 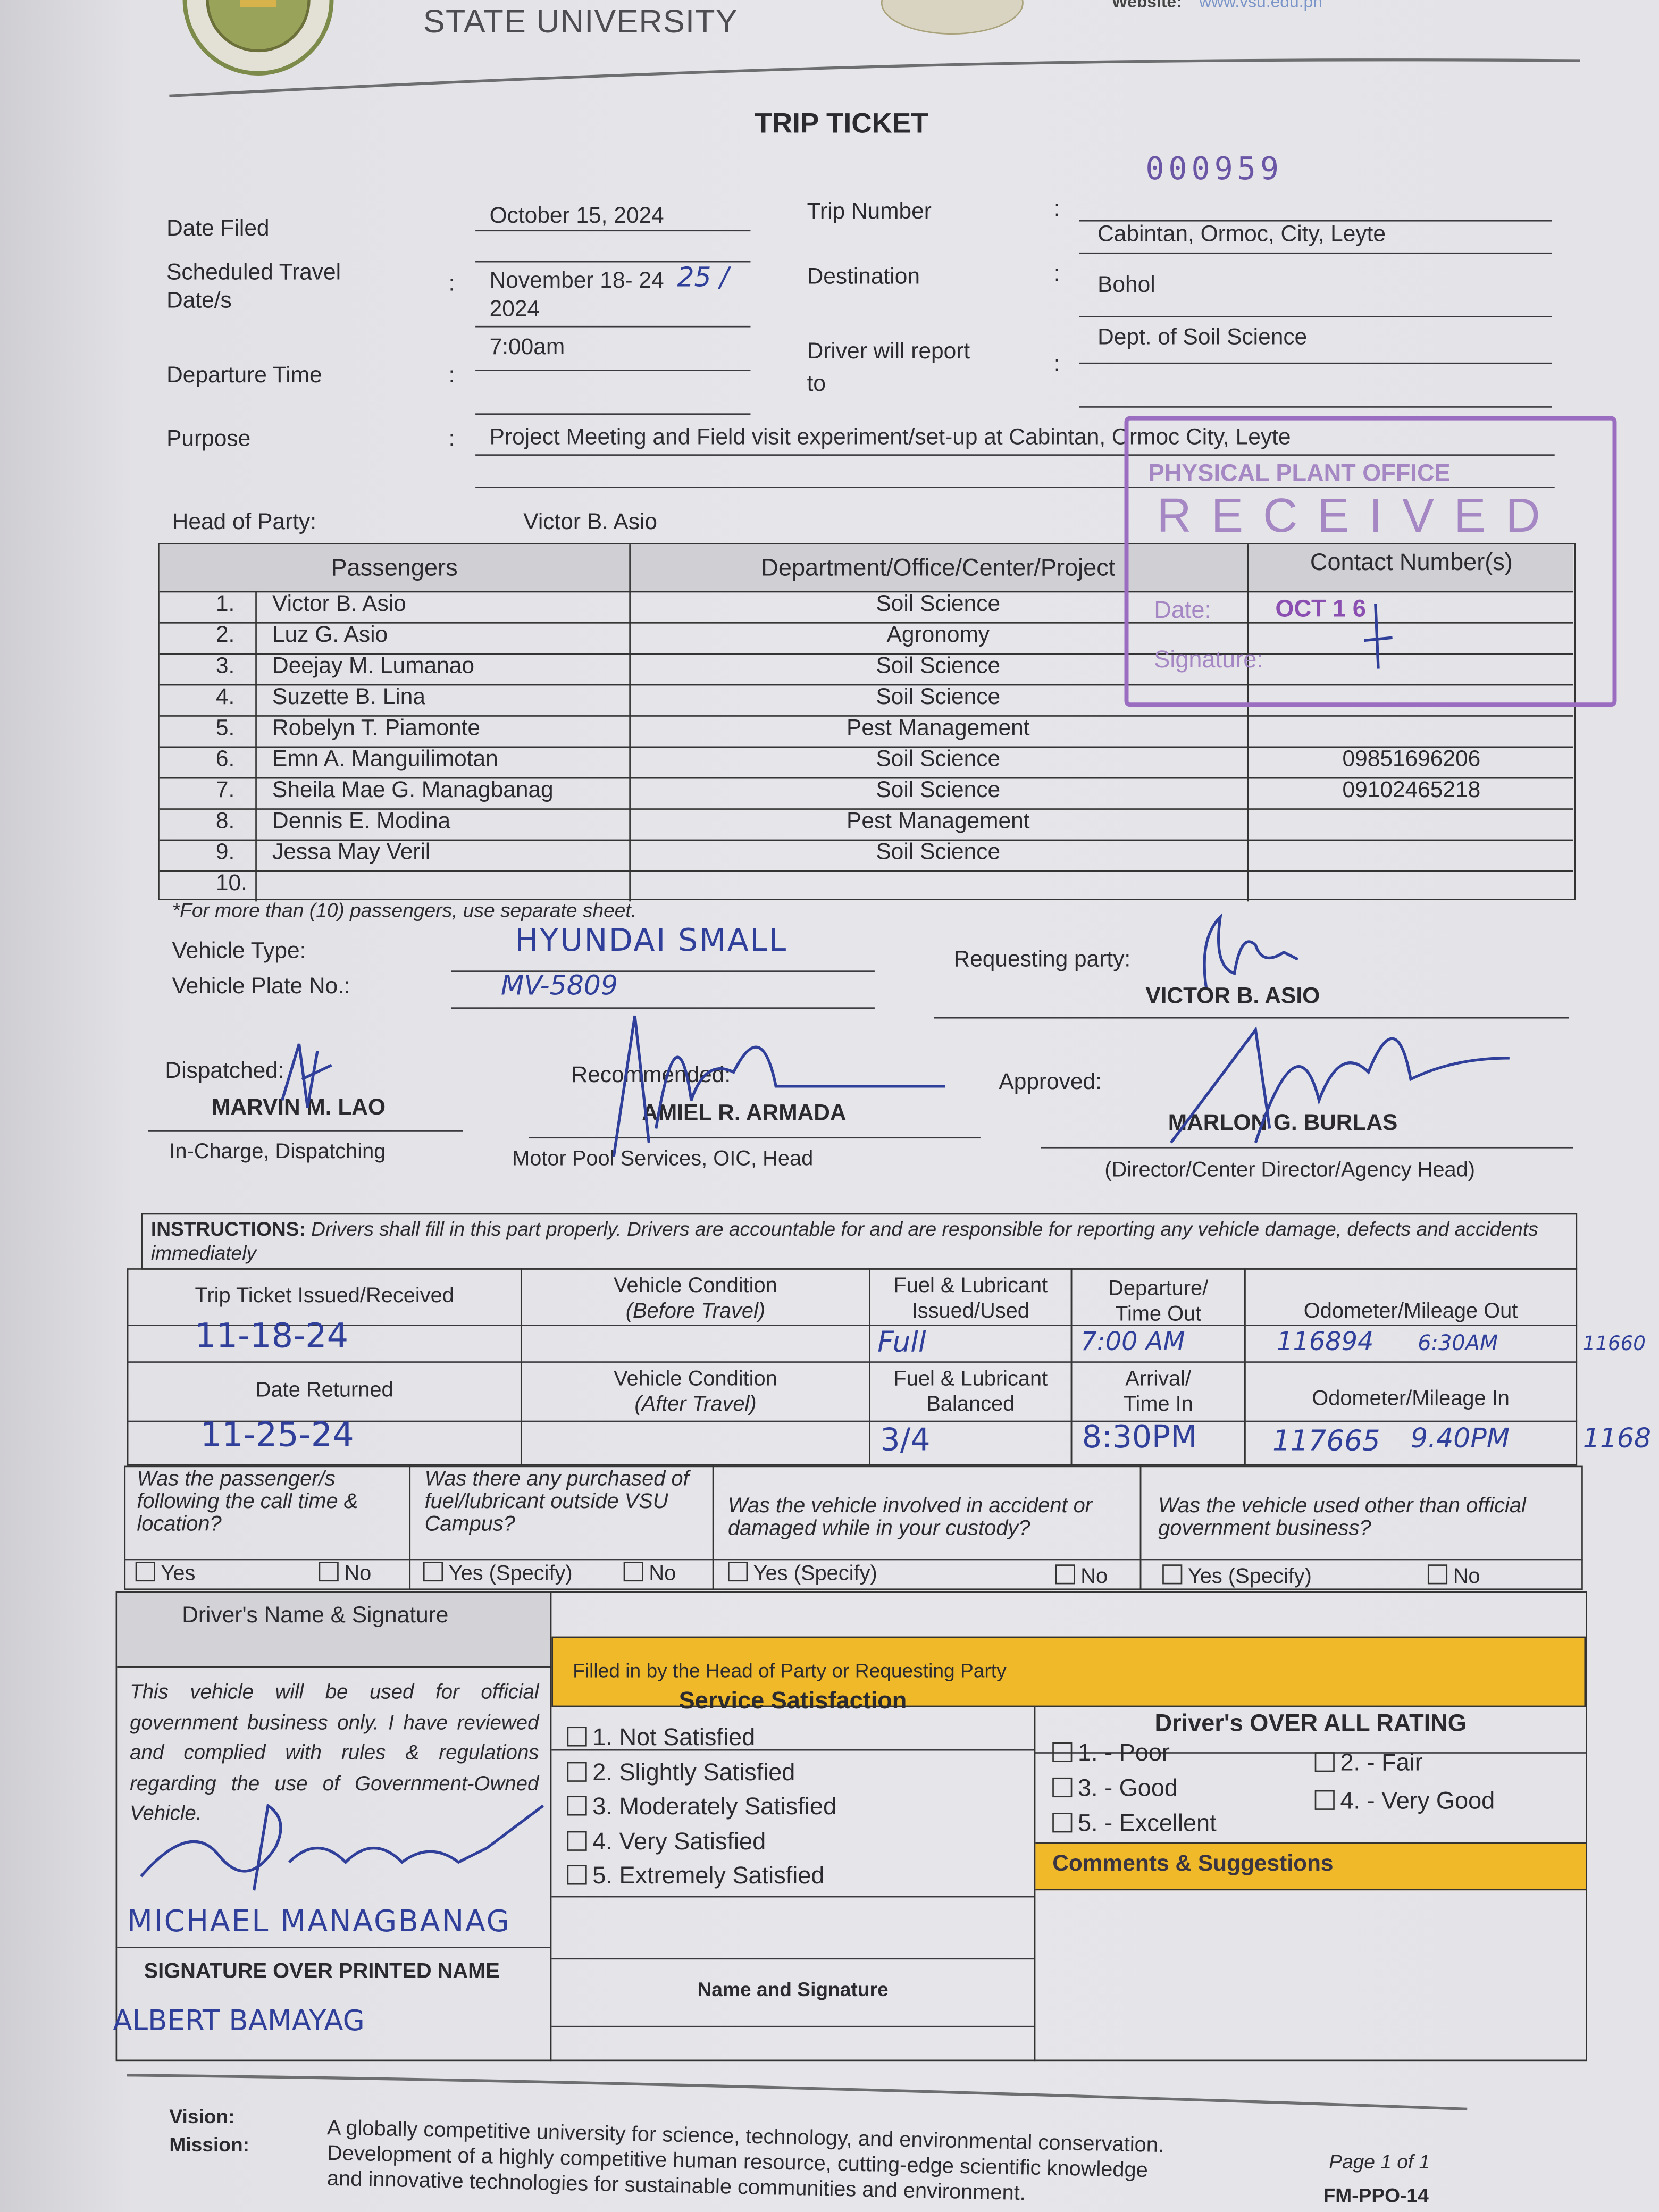 I want to click on trip-number-label: Trip Number, so click(x=869, y=212).